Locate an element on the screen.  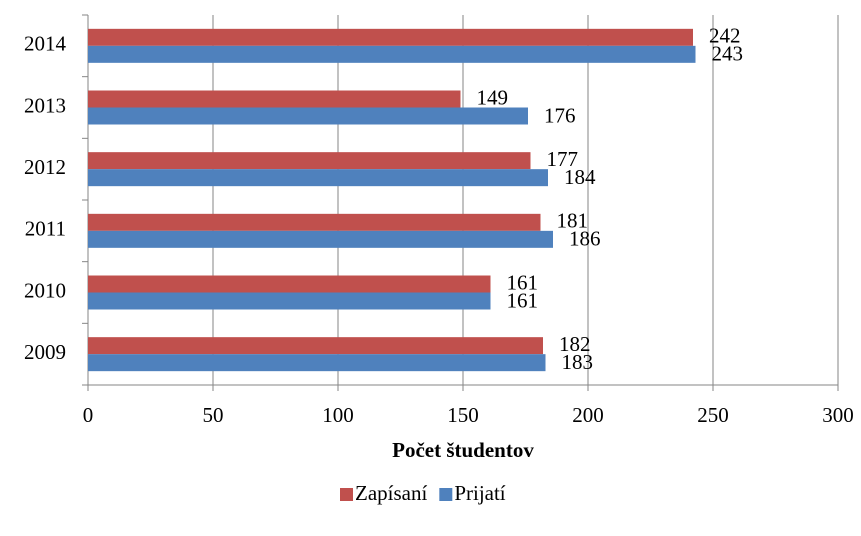
y-tick-label: 2010 is located at coordinates (45, 290).